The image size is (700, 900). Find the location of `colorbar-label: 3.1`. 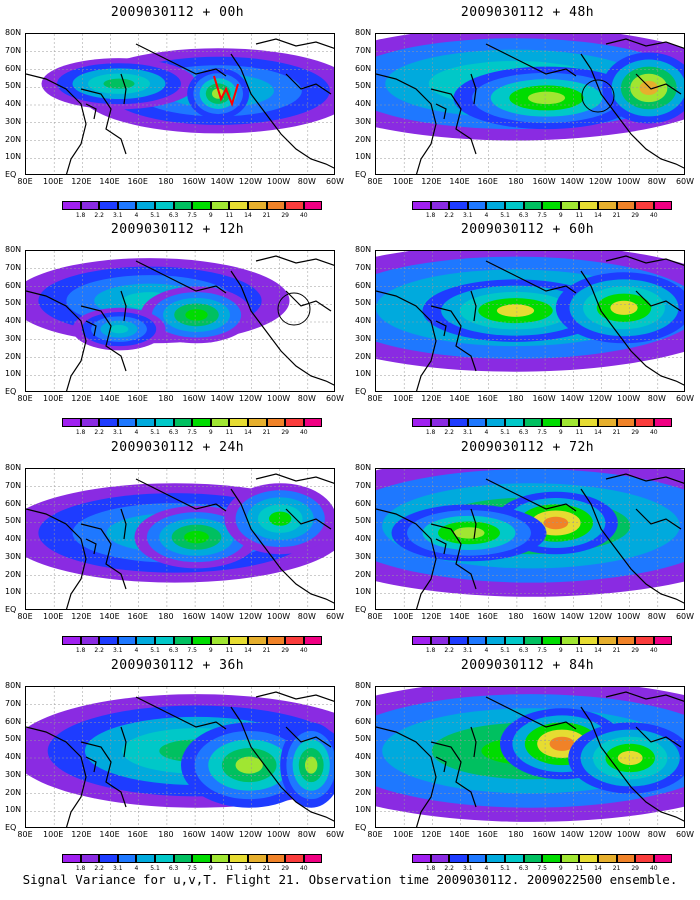

colorbar-label: 3.1 is located at coordinates (118, 650).